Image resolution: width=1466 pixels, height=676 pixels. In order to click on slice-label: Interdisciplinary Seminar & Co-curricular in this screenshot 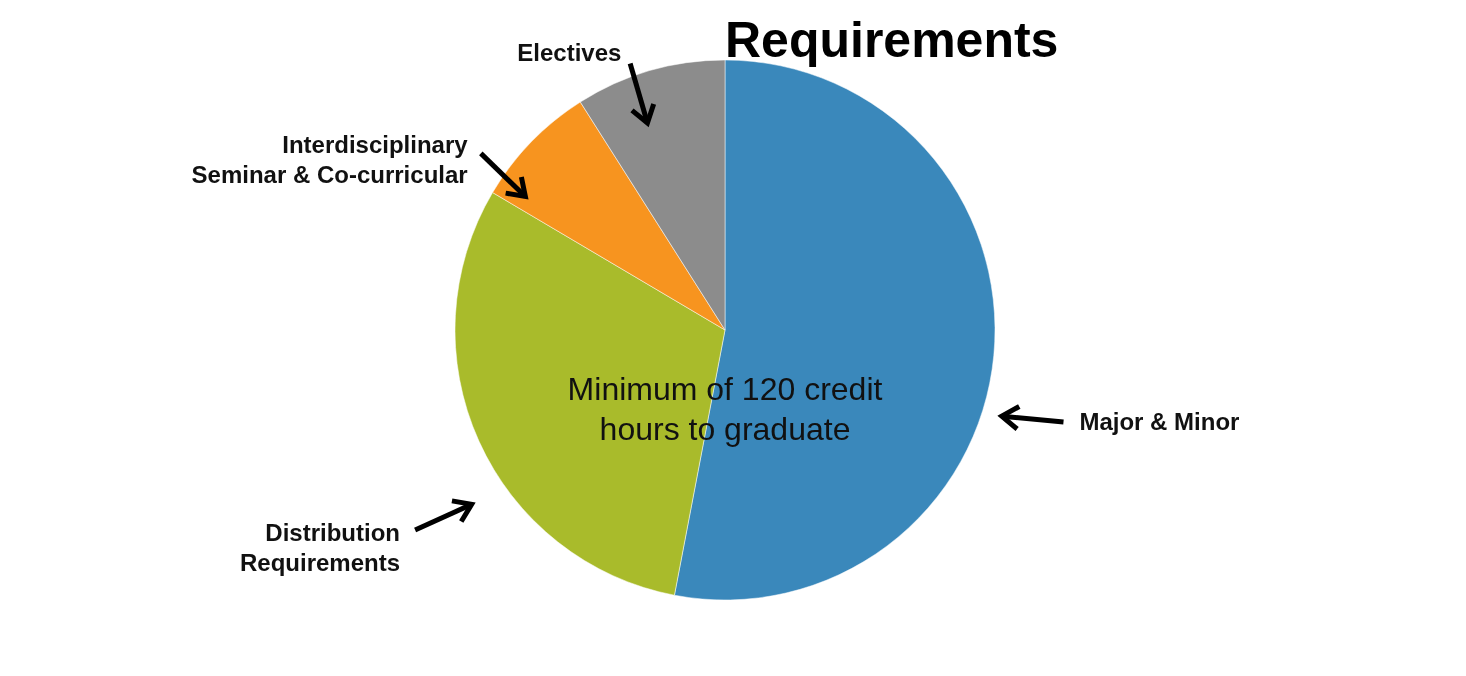, I will do `click(330, 160)`.